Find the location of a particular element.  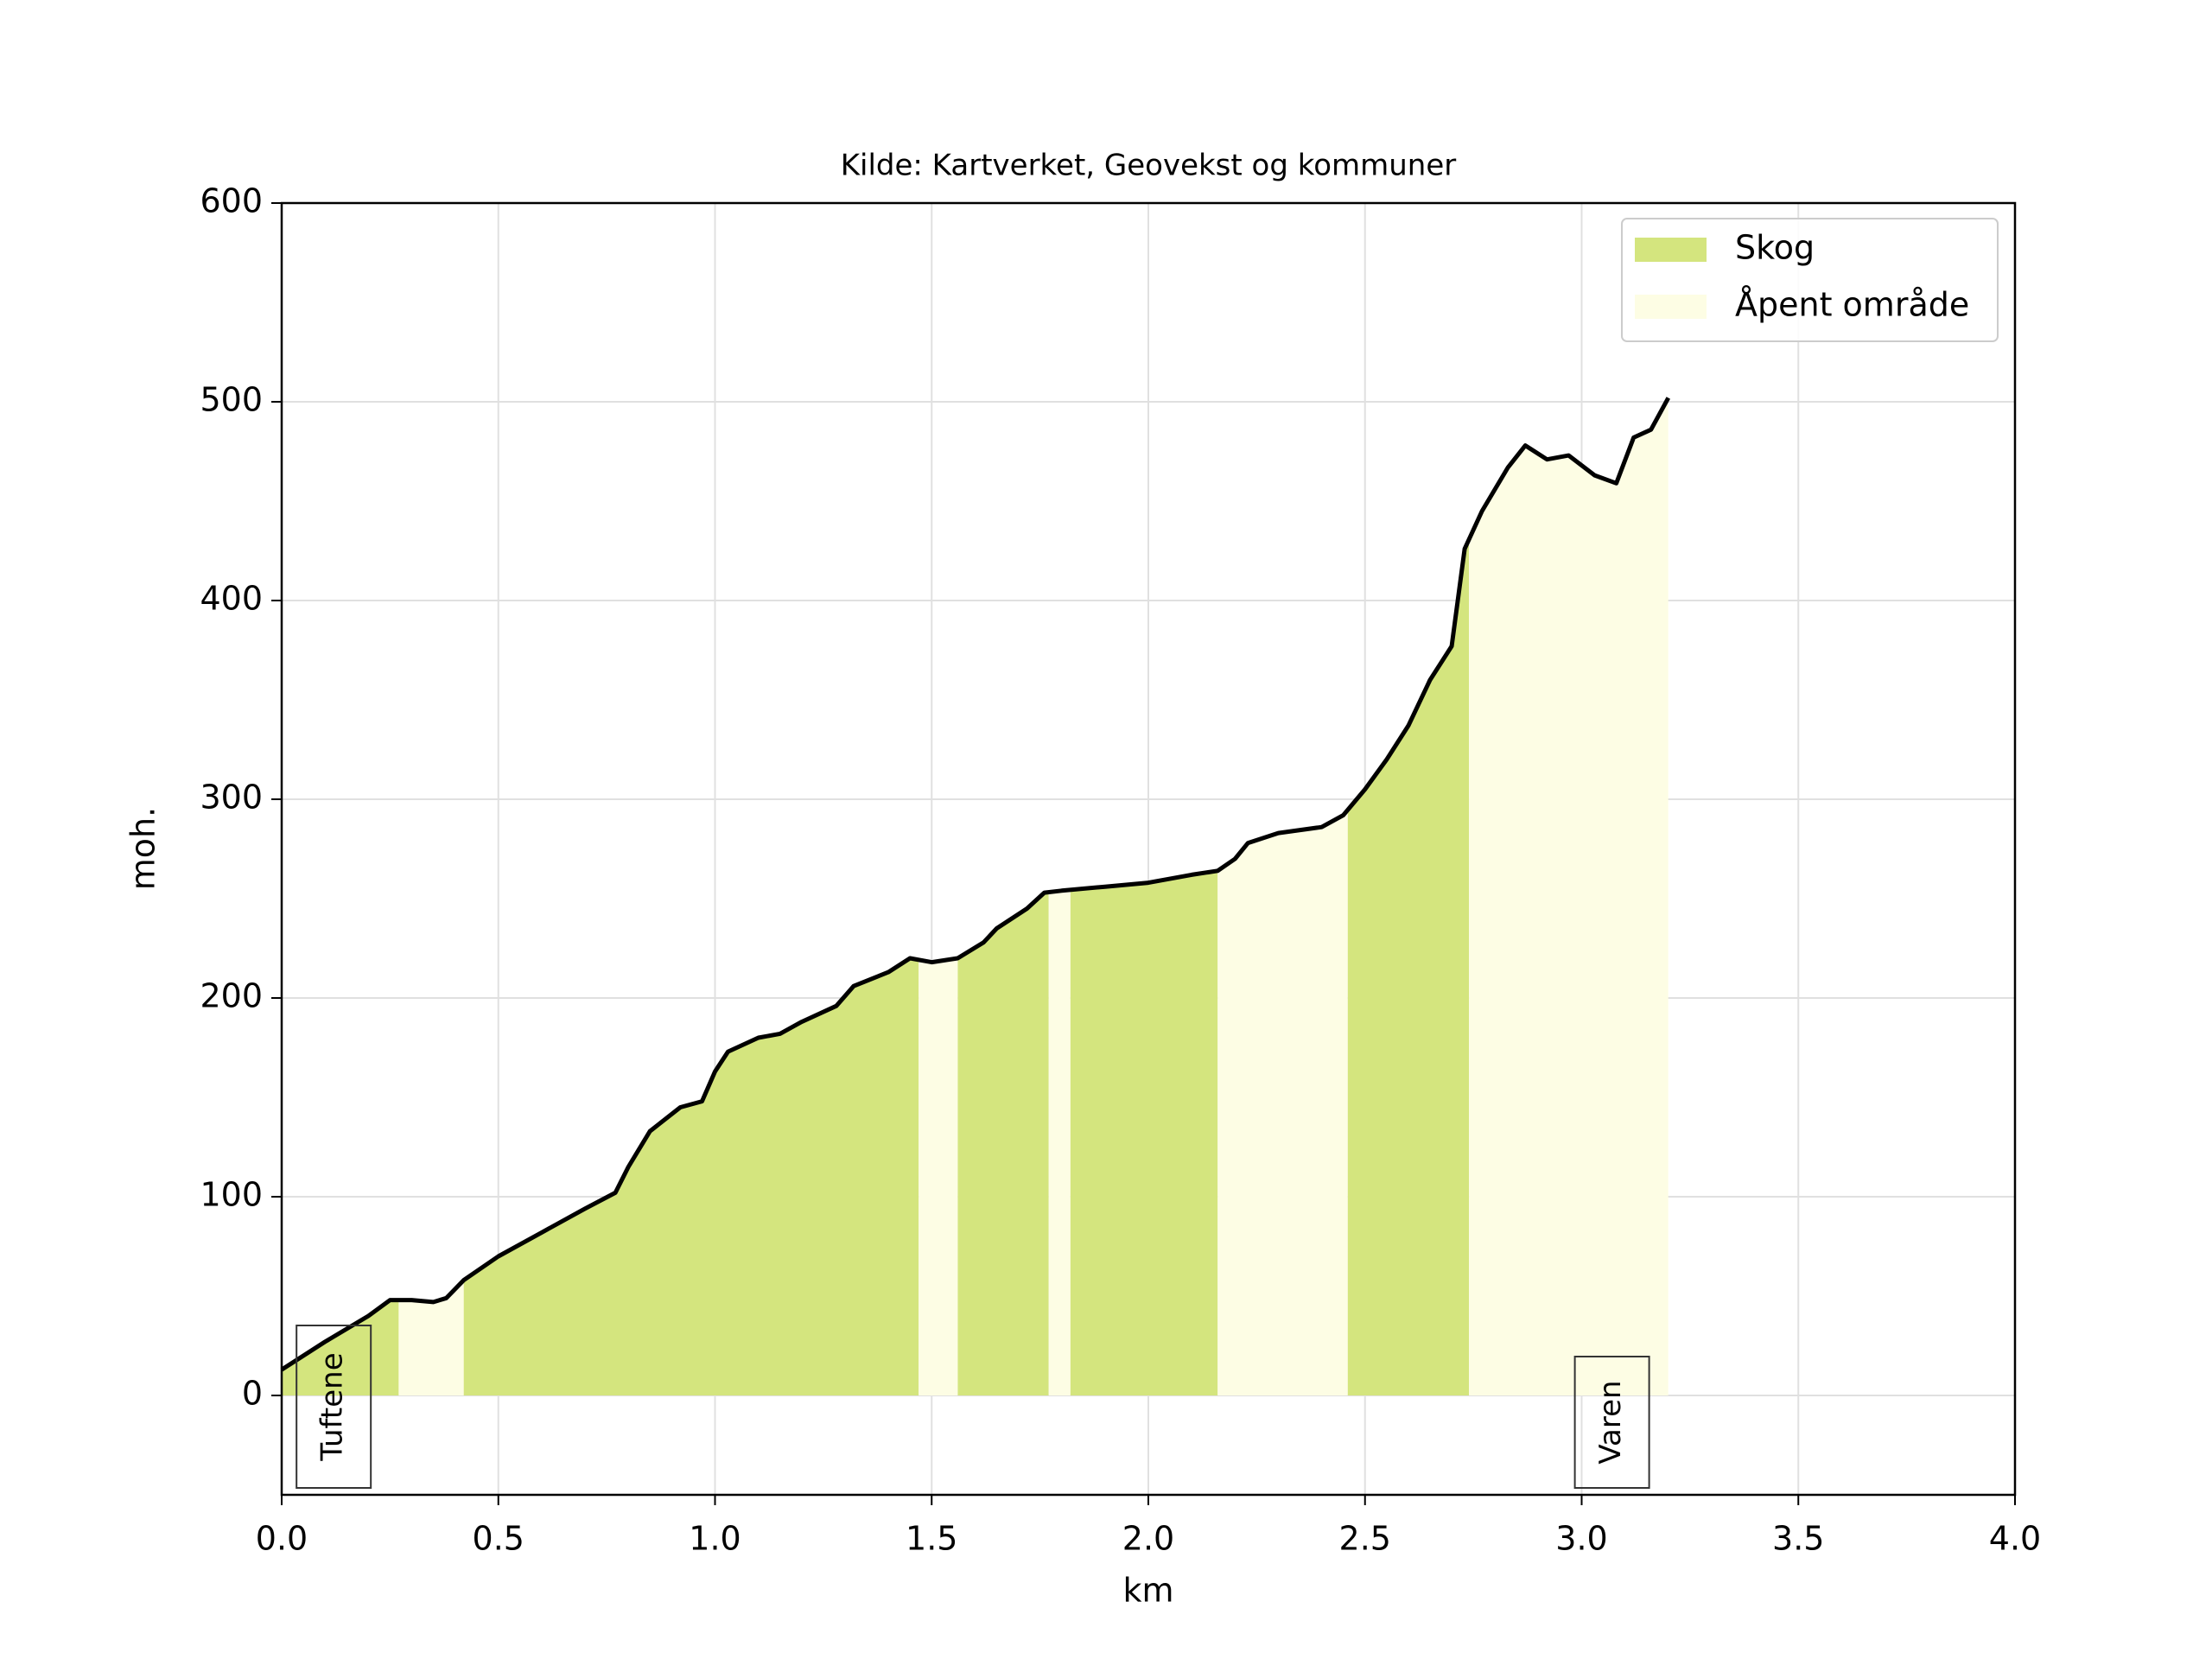

y-tick-label: 200 is located at coordinates (232, 996).